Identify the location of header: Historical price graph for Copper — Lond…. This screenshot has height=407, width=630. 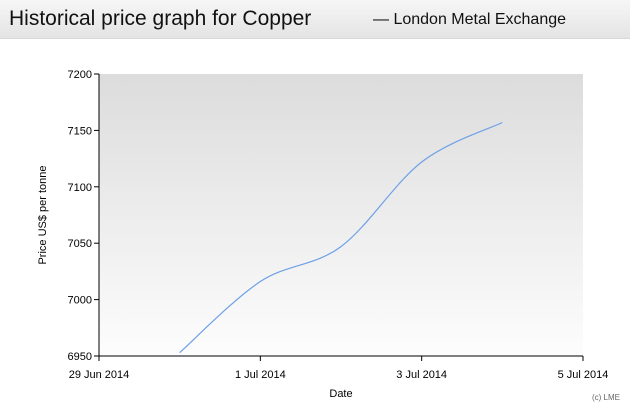
(315, 19).